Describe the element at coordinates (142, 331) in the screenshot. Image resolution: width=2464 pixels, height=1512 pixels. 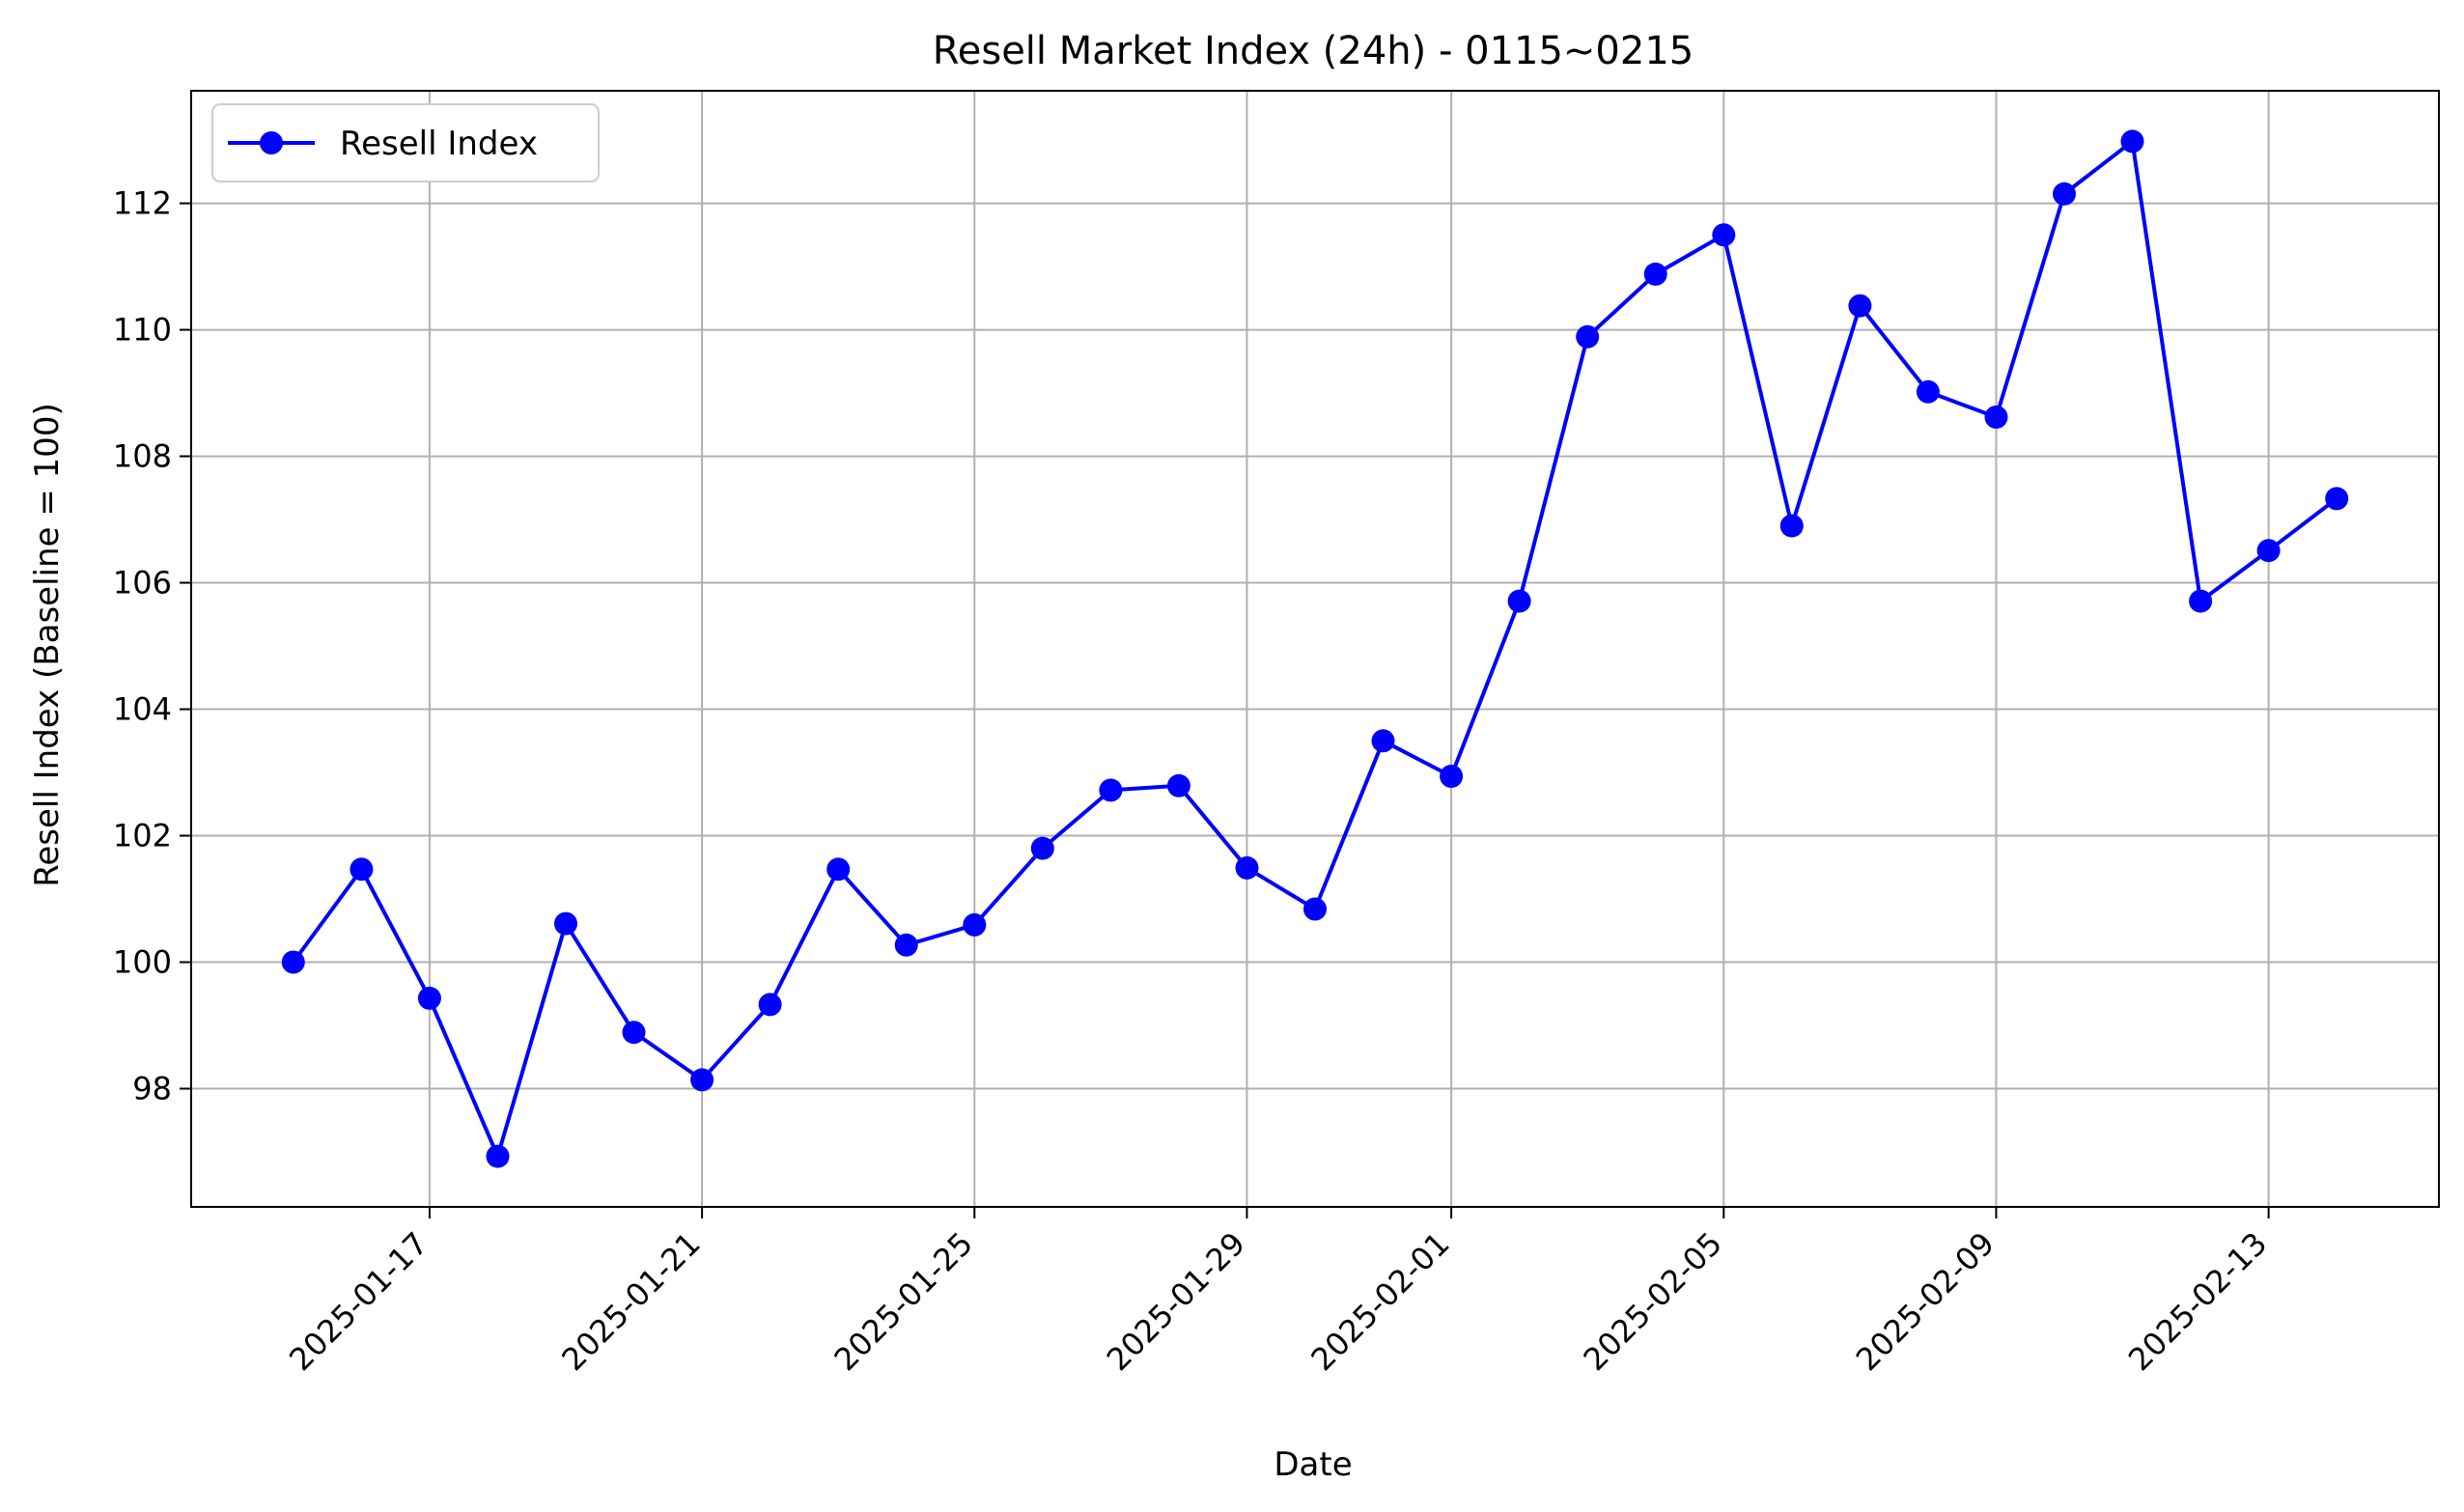
I see `y-tick-label: 110` at that location.